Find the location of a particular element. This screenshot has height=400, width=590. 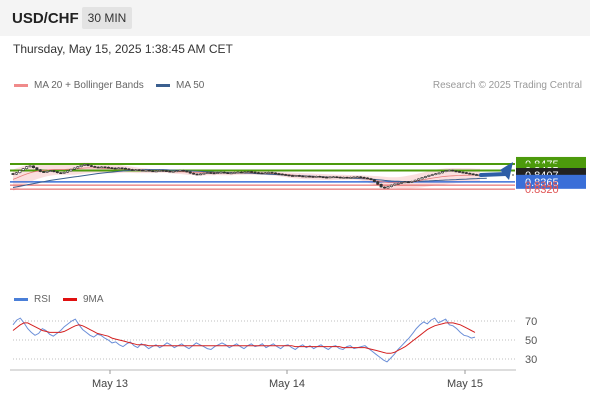

timeframe-button: 30 MIN is located at coordinates (107, 18).